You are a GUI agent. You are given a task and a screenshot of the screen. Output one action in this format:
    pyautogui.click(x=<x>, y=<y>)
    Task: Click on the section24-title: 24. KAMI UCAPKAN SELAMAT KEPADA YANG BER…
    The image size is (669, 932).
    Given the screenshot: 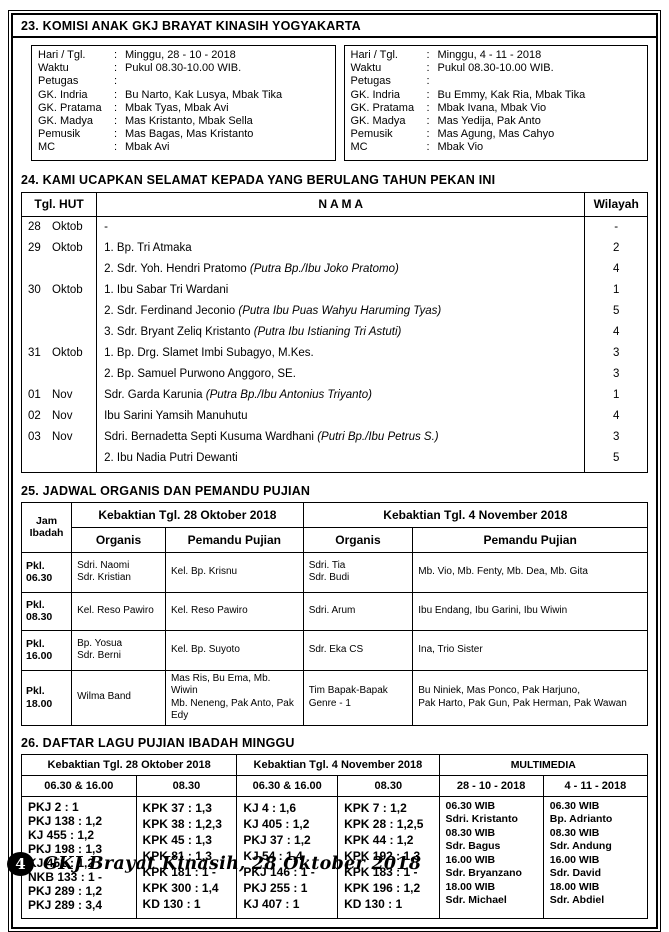 What is the action you would take?
    pyautogui.click(x=258, y=179)
    